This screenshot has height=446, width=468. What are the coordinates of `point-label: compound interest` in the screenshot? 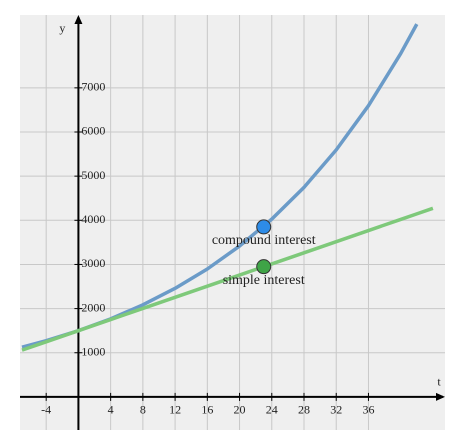 It's located at (264, 240).